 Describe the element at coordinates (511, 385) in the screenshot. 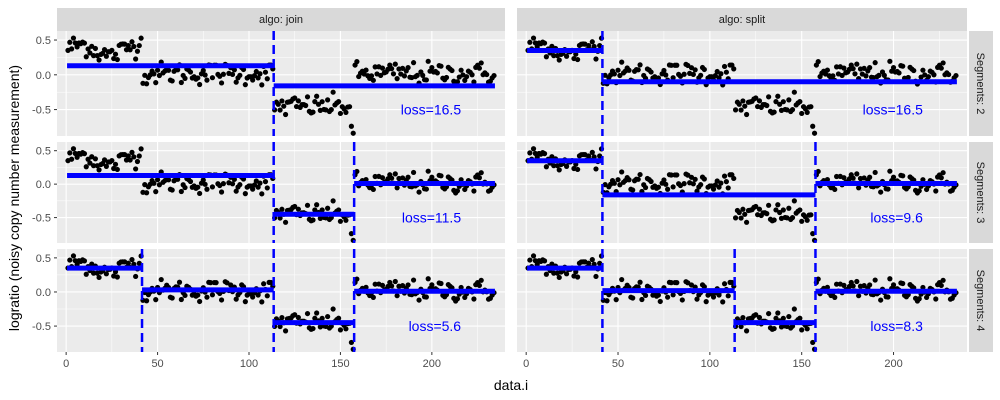

I see `x-axis-title: data.i` at that location.